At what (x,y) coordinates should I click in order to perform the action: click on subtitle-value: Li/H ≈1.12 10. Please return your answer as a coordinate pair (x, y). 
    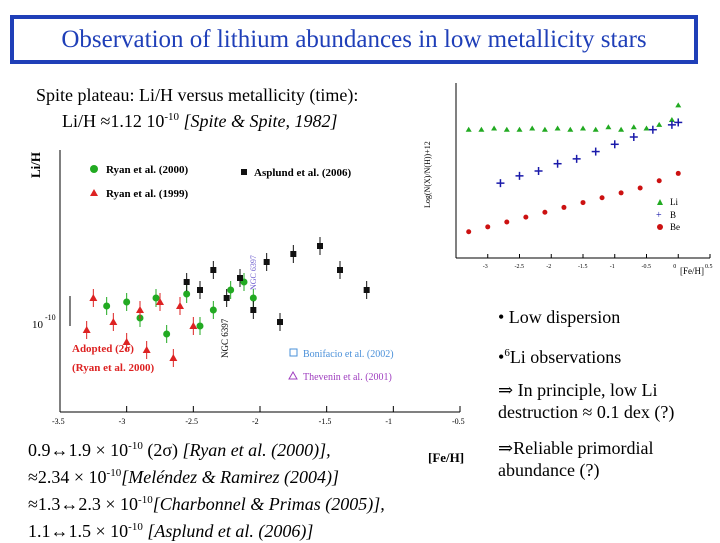
    Looking at the image, I should click on (113, 121).